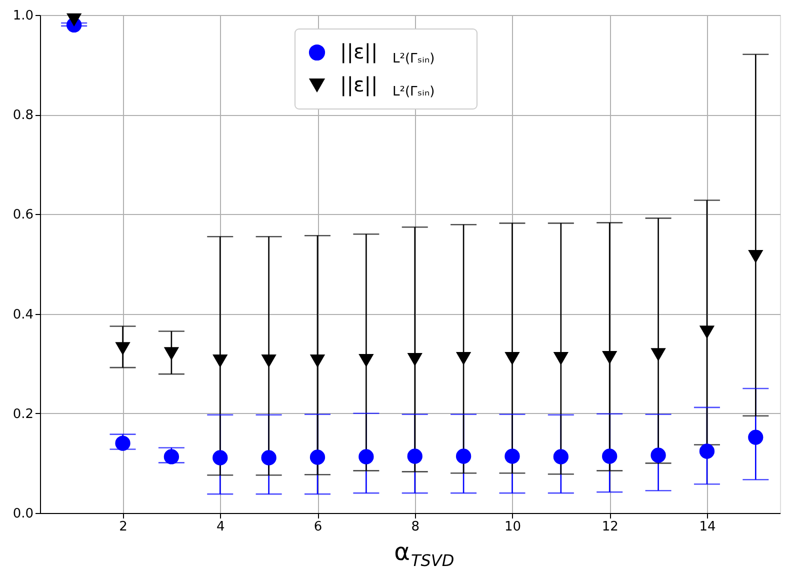  I want to click on x-tick-label: 10, so click(513, 527).